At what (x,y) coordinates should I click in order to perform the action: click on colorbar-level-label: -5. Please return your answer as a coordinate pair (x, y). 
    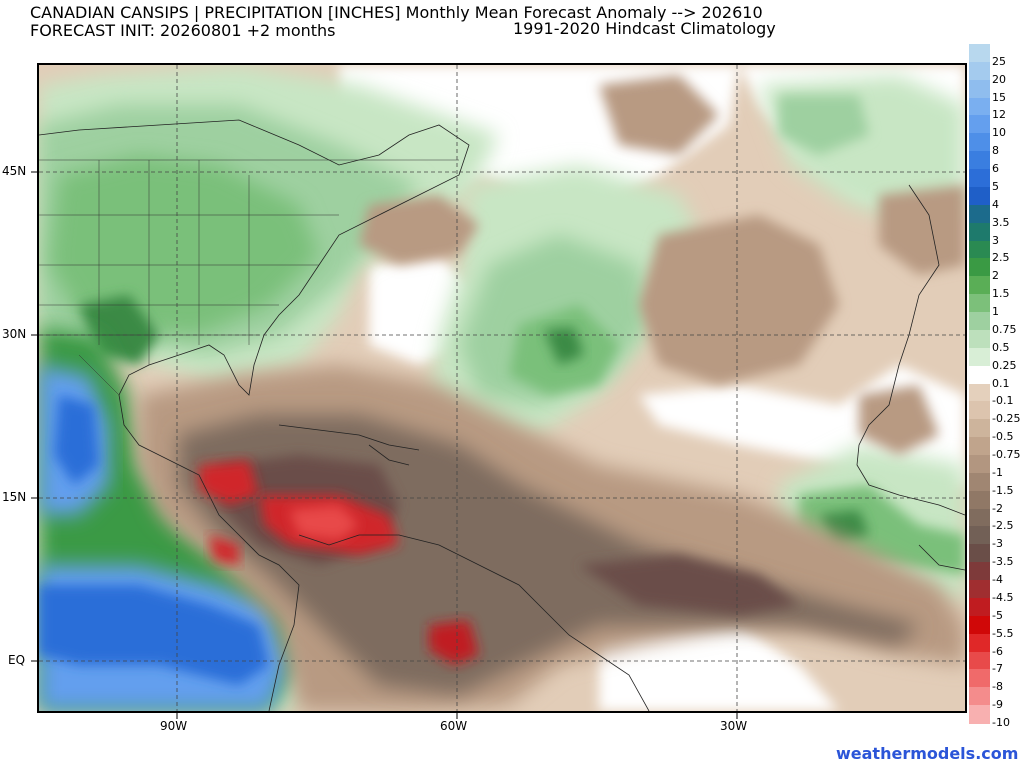
    Looking at the image, I should click on (997, 615).